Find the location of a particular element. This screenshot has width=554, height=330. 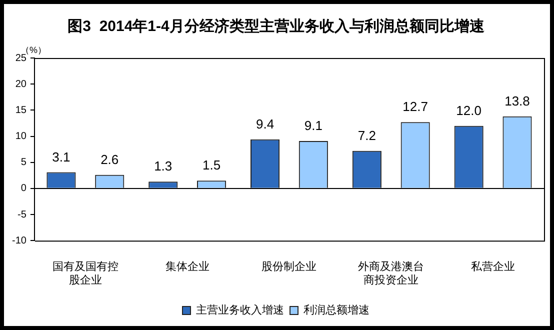

x-tick-label: 国有及国有控股企业 is located at coordinates (85, 273).